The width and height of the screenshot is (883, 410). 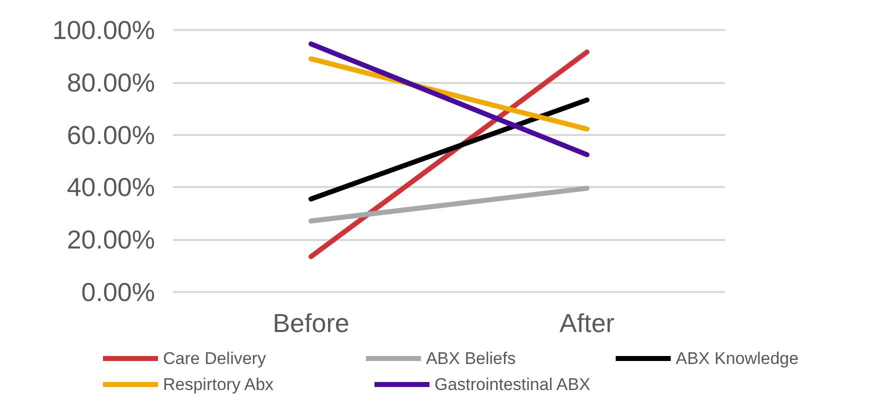 I want to click on y-tick-label: 60.00%, so click(x=110, y=135).